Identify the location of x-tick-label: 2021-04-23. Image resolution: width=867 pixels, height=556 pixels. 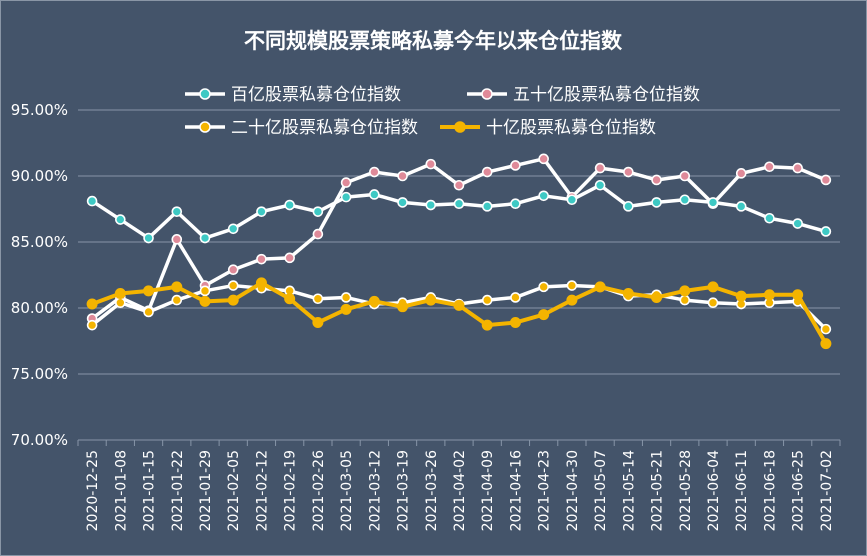
(545, 490).